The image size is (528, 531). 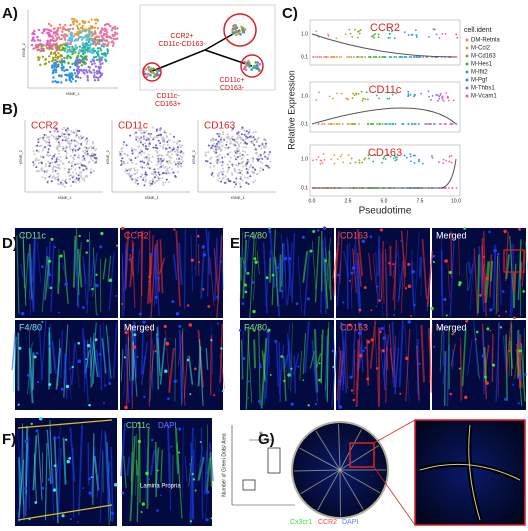 I want to click on plot-title: CCR2, so click(x=45, y=126).